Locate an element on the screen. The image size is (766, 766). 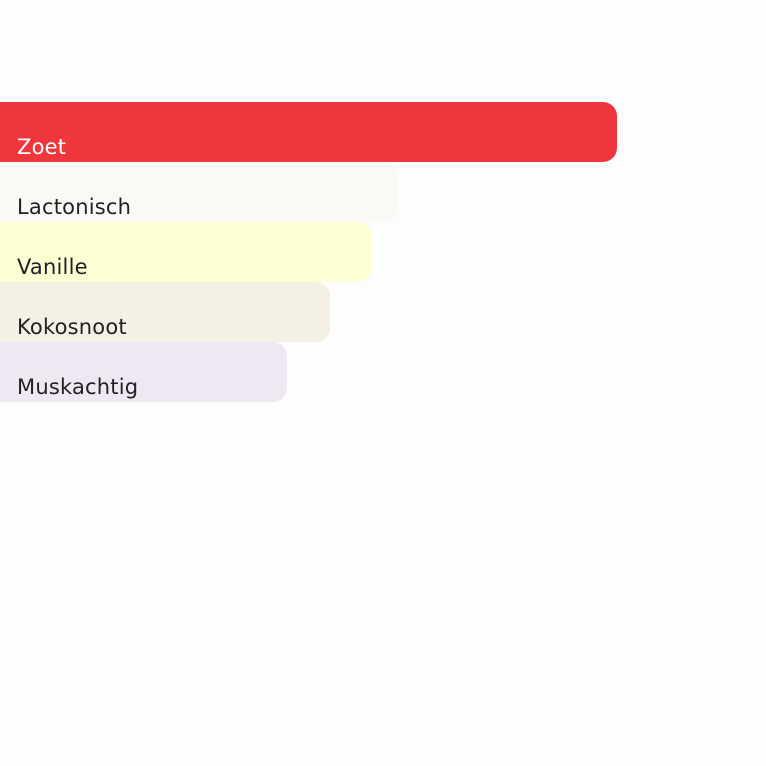
bar-lactonisch: Lactonisch is located at coordinates (199, 192).